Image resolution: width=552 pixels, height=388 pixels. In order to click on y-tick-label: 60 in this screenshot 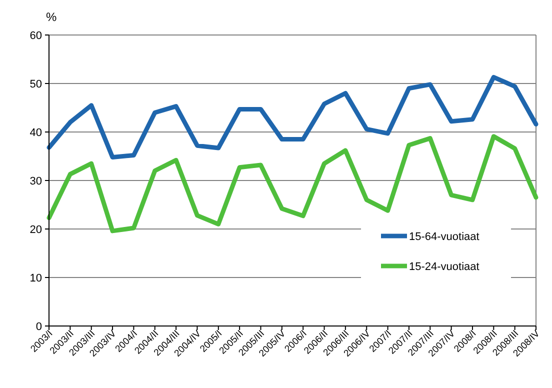, I will do `click(36, 36)`.